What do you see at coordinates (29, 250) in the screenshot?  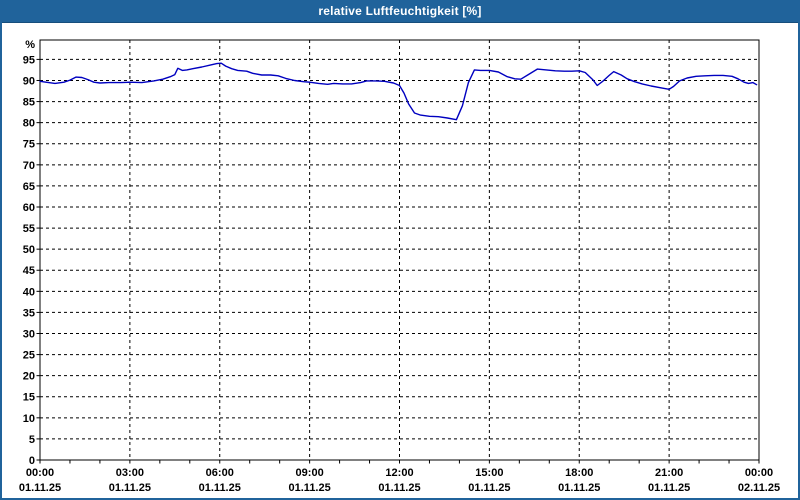 I see `svg-text: 50` at bounding box center [29, 250].